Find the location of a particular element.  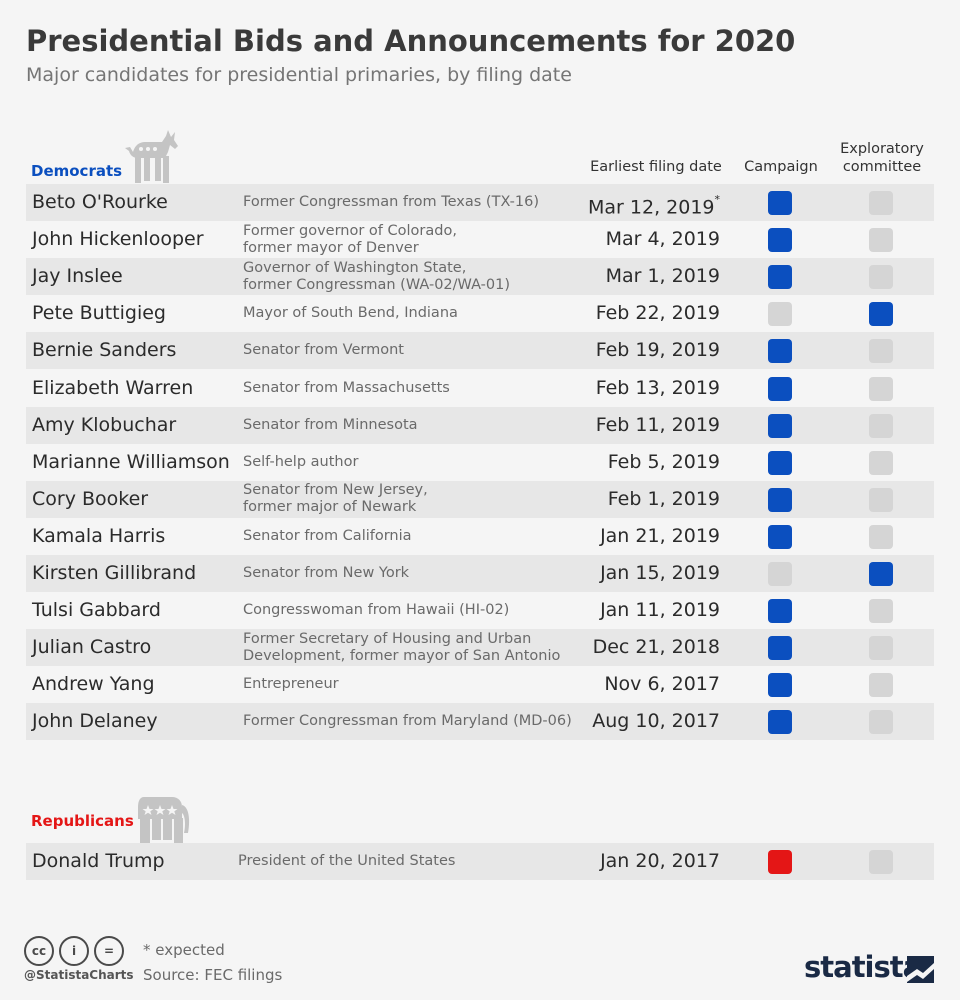

attribution-icon: i is located at coordinates (74, 951).